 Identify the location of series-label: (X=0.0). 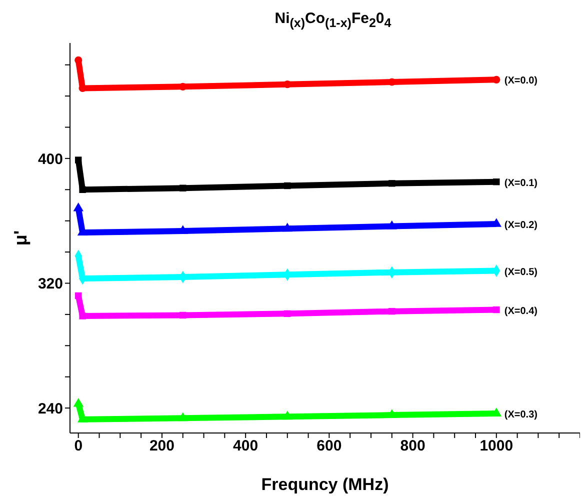
(521, 81).